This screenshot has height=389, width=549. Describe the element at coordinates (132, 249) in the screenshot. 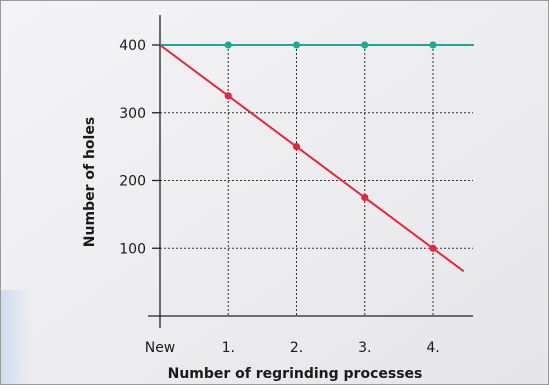

I see `y-tick-label: 100` at that location.